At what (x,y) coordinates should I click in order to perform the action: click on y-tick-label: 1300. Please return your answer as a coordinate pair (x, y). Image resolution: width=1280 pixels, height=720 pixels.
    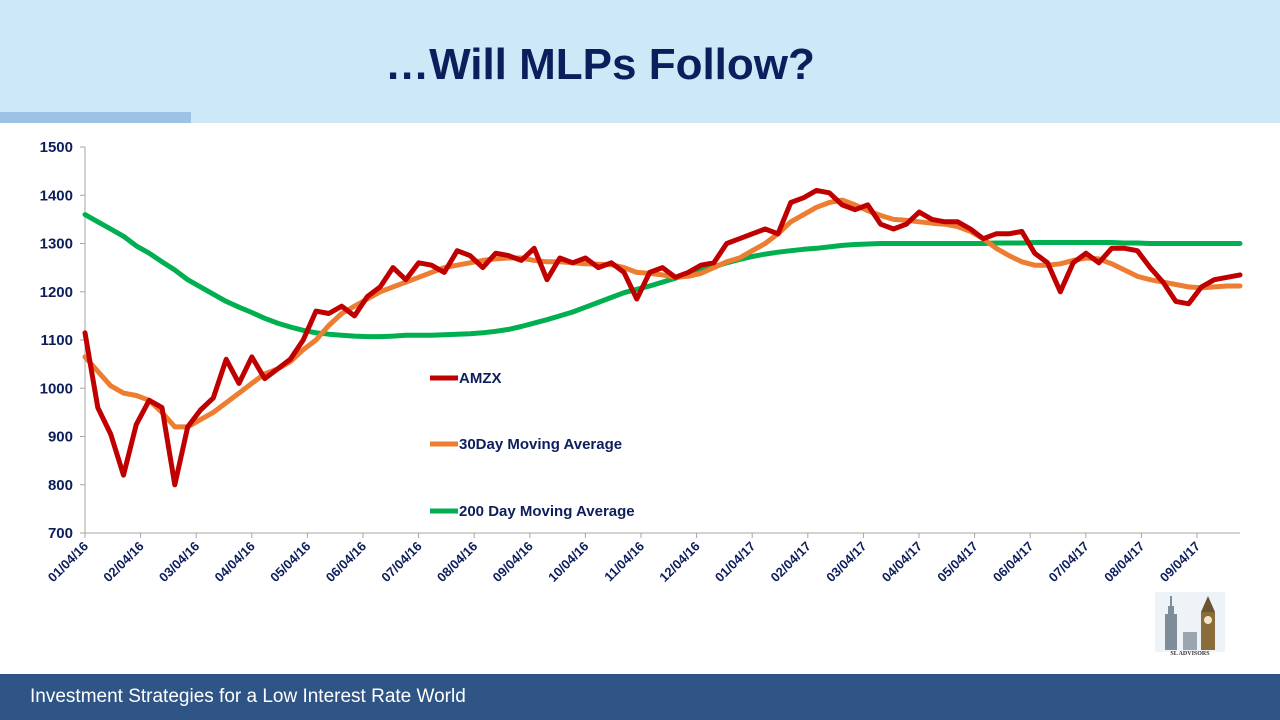
    Looking at the image, I should click on (56, 244).